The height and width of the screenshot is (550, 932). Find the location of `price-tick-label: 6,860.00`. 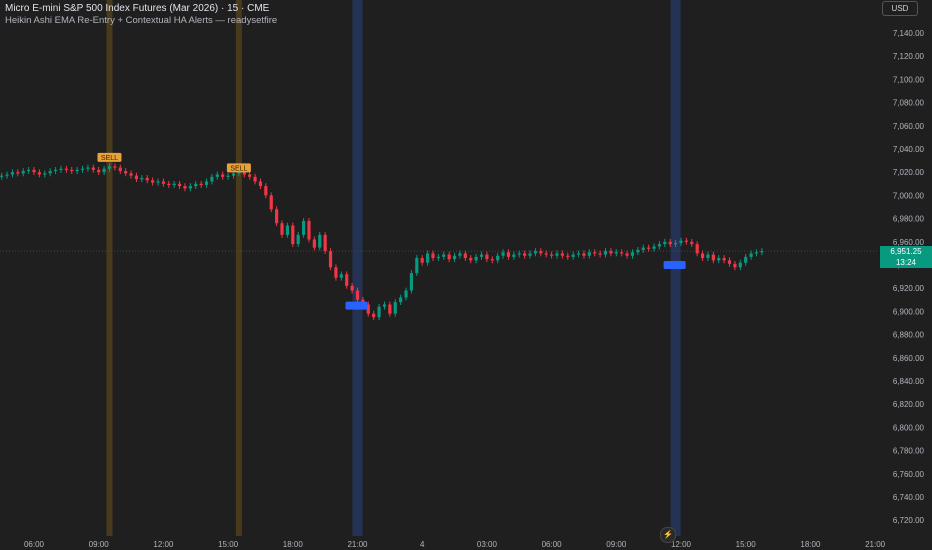

price-tick-label: 6,860.00 is located at coordinates (909, 358).